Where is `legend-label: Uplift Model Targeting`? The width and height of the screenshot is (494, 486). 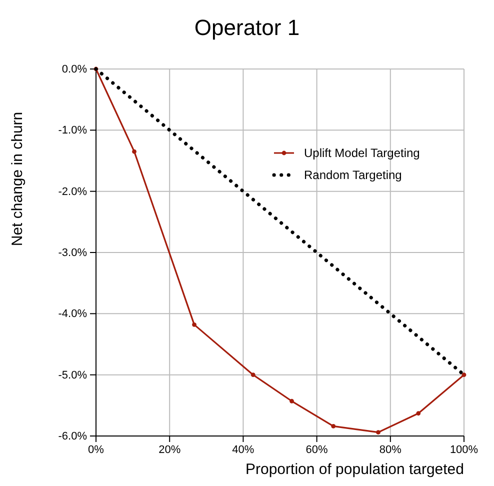
legend-label: Uplift Model Targeting is located at coordinates (362, 153).